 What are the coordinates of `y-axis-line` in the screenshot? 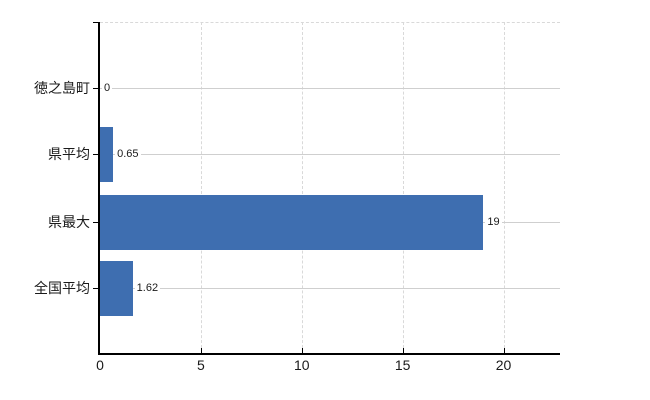 It's located at (99, 188).